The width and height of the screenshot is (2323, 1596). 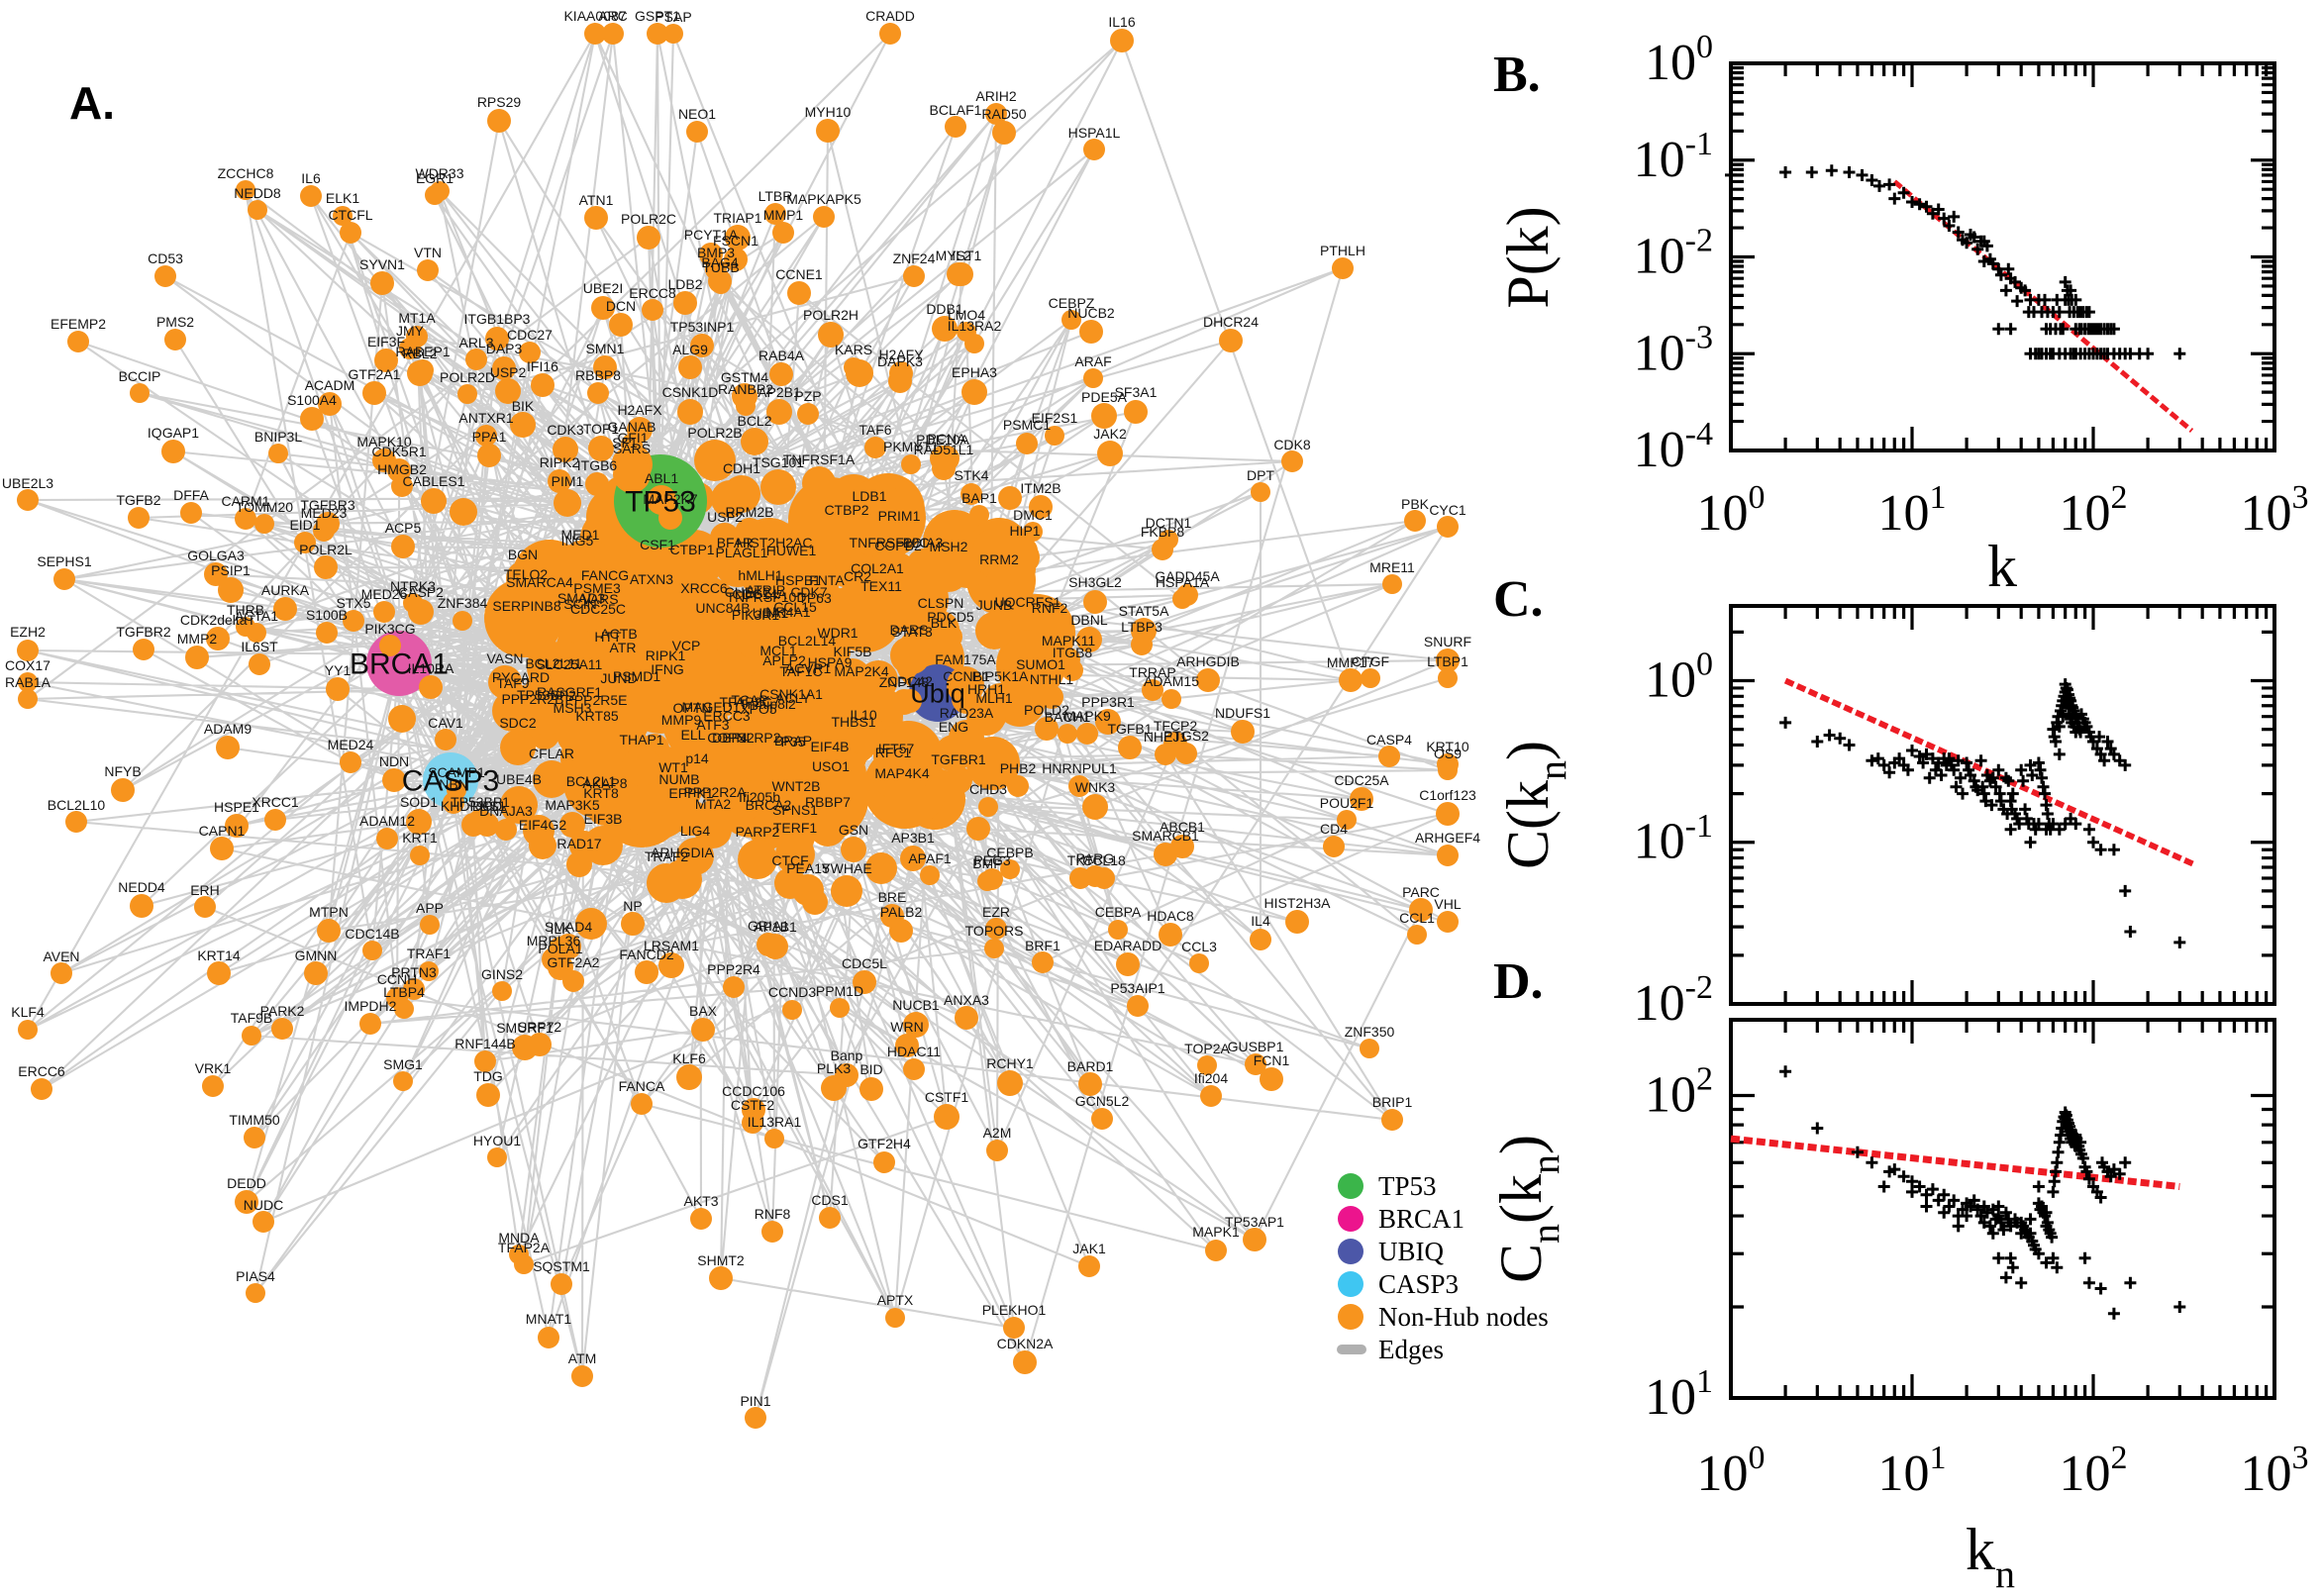 What do you see at coordinates (417, 318) in the screenshot?
I see `node-label: MT1A` at bounding box center [417, 318].